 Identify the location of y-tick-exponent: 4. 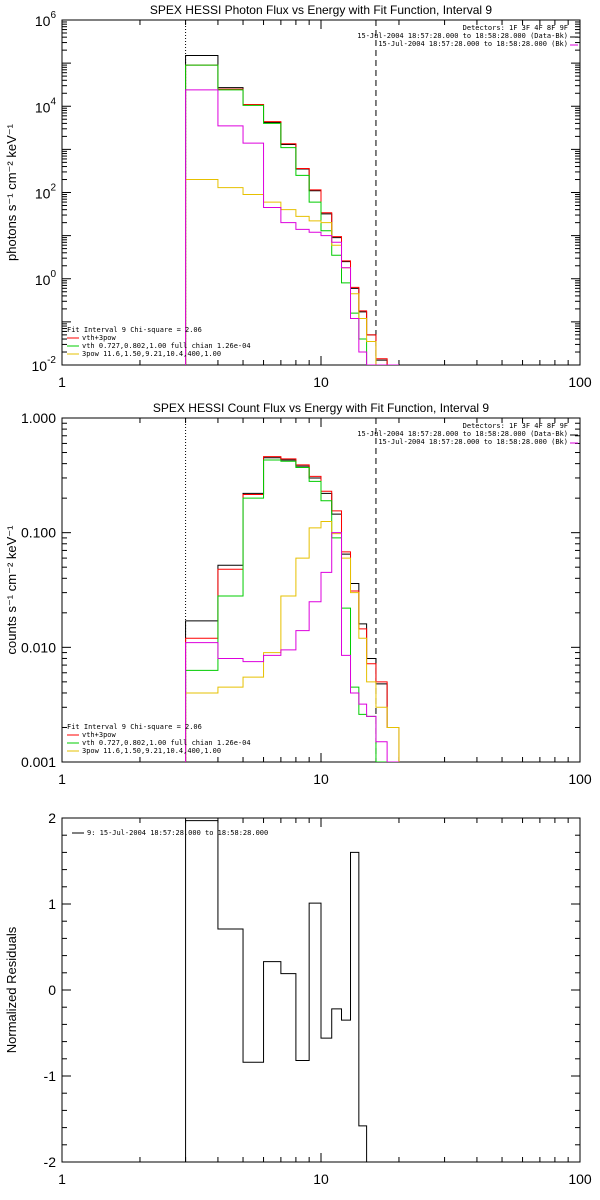
(53, 101).